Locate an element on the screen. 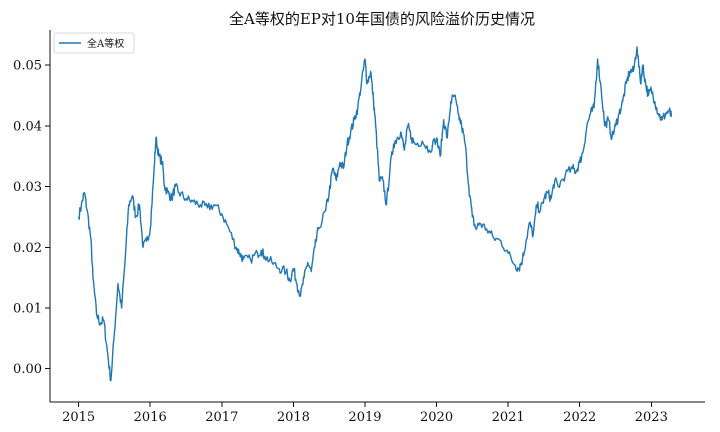 This screenshot has width=720, height=432. y-tick-label: 0.01 is located at coordinates (27, 308).